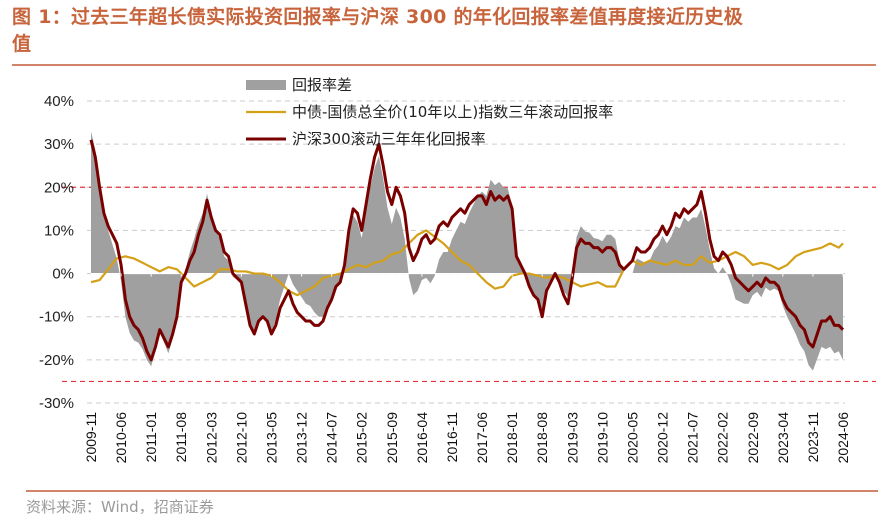 This screenshot has width=896, height=523. Describe the element at coordinates (452, 112) in the screenshot. I see `legend-label: 中债-国债总全价(10年以上)指数三年滚动回报率` at that location.